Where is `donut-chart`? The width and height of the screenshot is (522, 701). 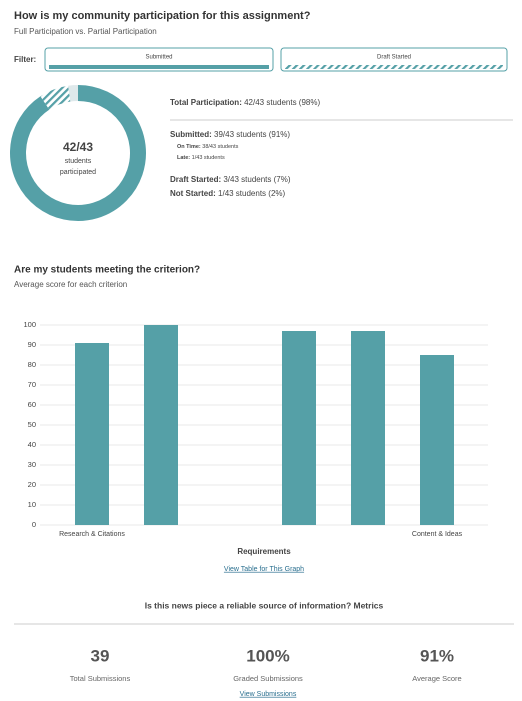 donut-chart is located at coordinates (78, 153).